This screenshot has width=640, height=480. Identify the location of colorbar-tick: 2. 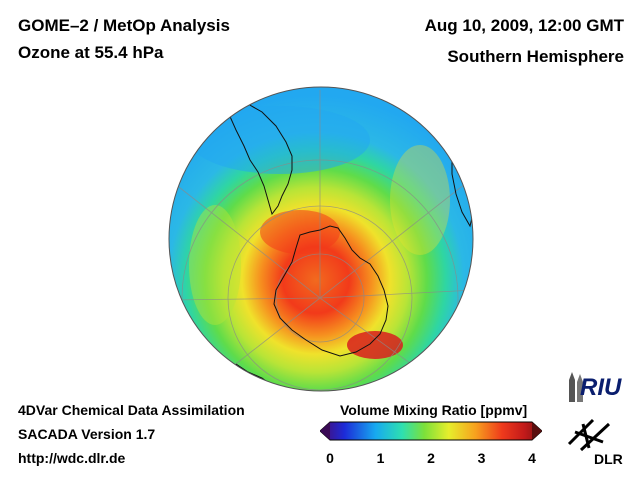
(431, 458).